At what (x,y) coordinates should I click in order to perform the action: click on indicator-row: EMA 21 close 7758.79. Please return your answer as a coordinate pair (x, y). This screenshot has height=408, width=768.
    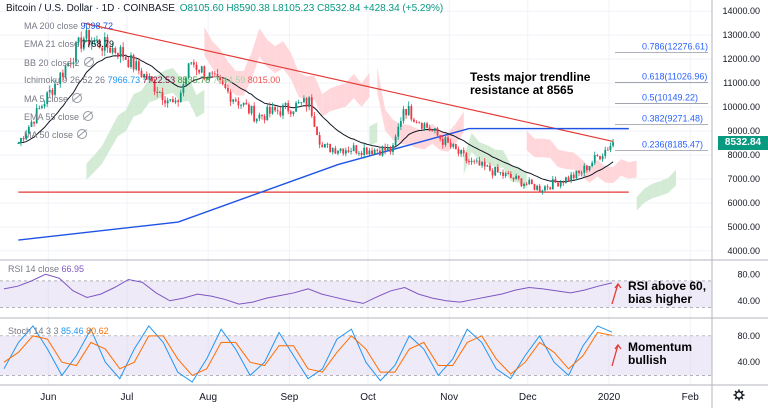
    Looking at the image, I should click on (69, 44).